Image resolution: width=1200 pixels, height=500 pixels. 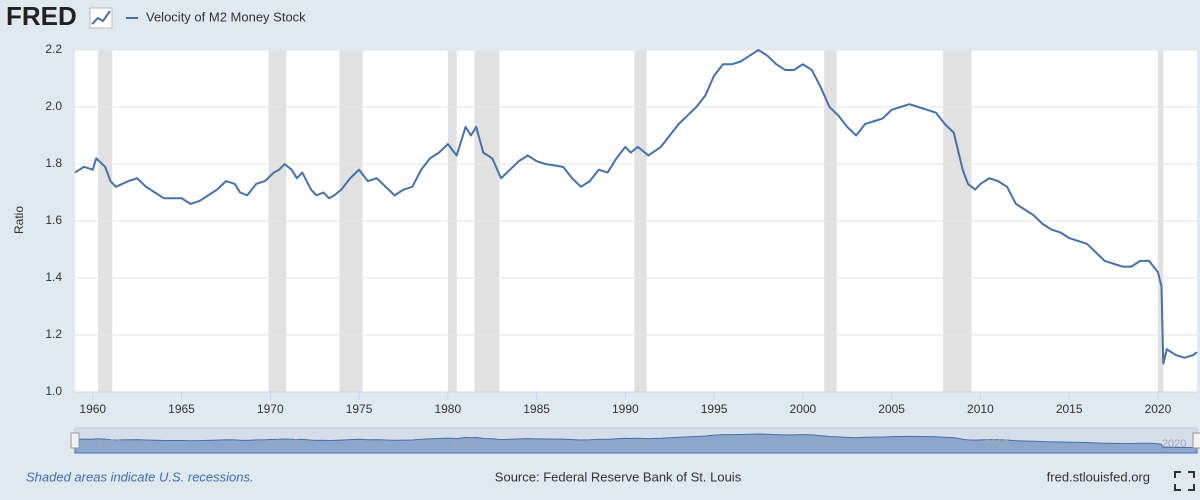 I want to click on x-tick-label: 1980, so click(x=447, y=409).